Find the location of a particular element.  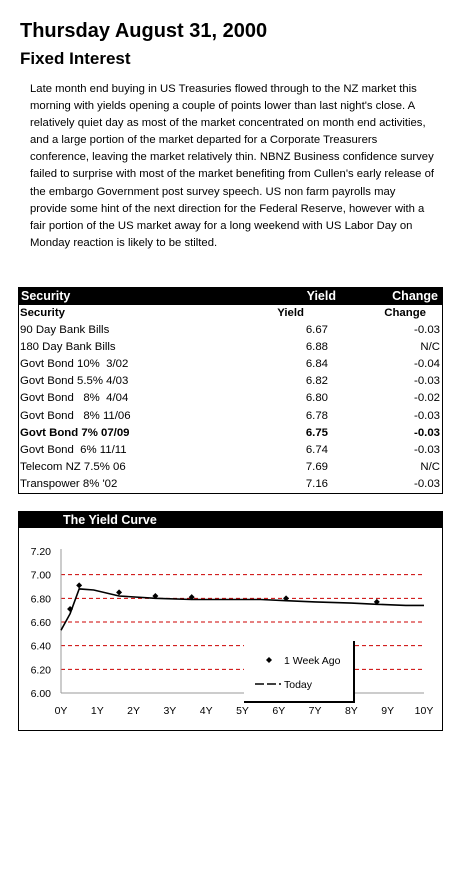

yield-cell: 6.74 is located at coordinates (316, 449).